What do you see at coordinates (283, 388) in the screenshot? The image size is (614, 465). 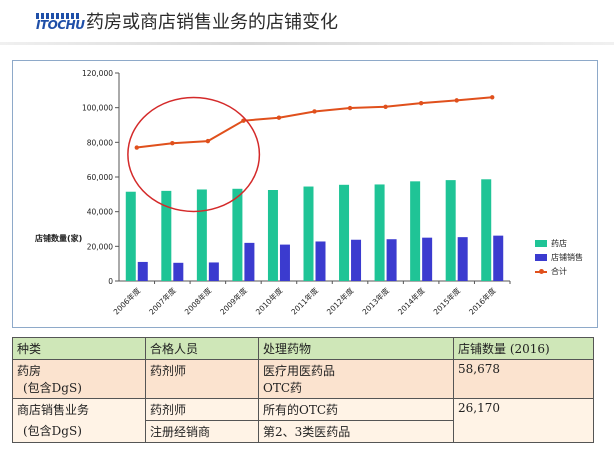 I see `drug-line-2: OTC药` at bounding box center [283, 388].